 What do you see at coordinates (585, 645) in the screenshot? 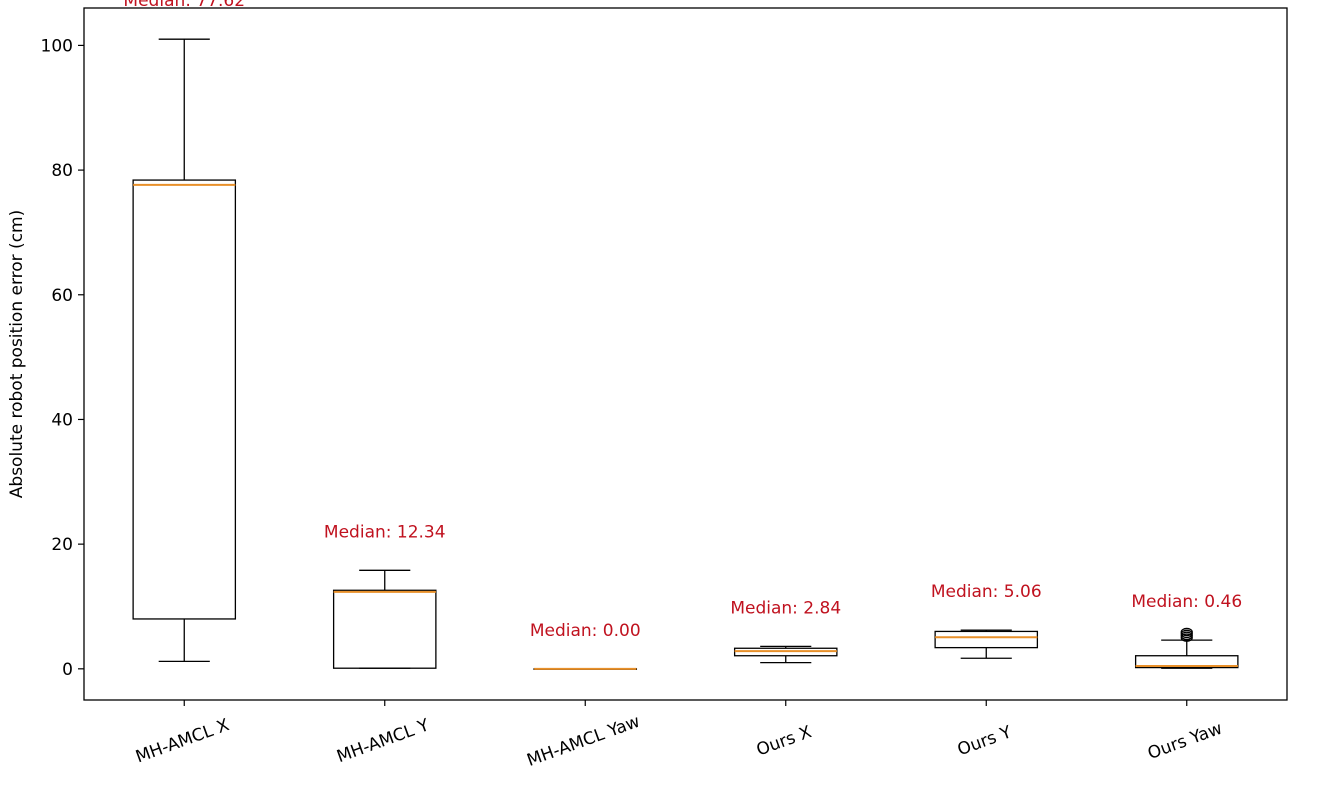
I see `box-2: Median: 0.00` at bounding box center [585, 645].